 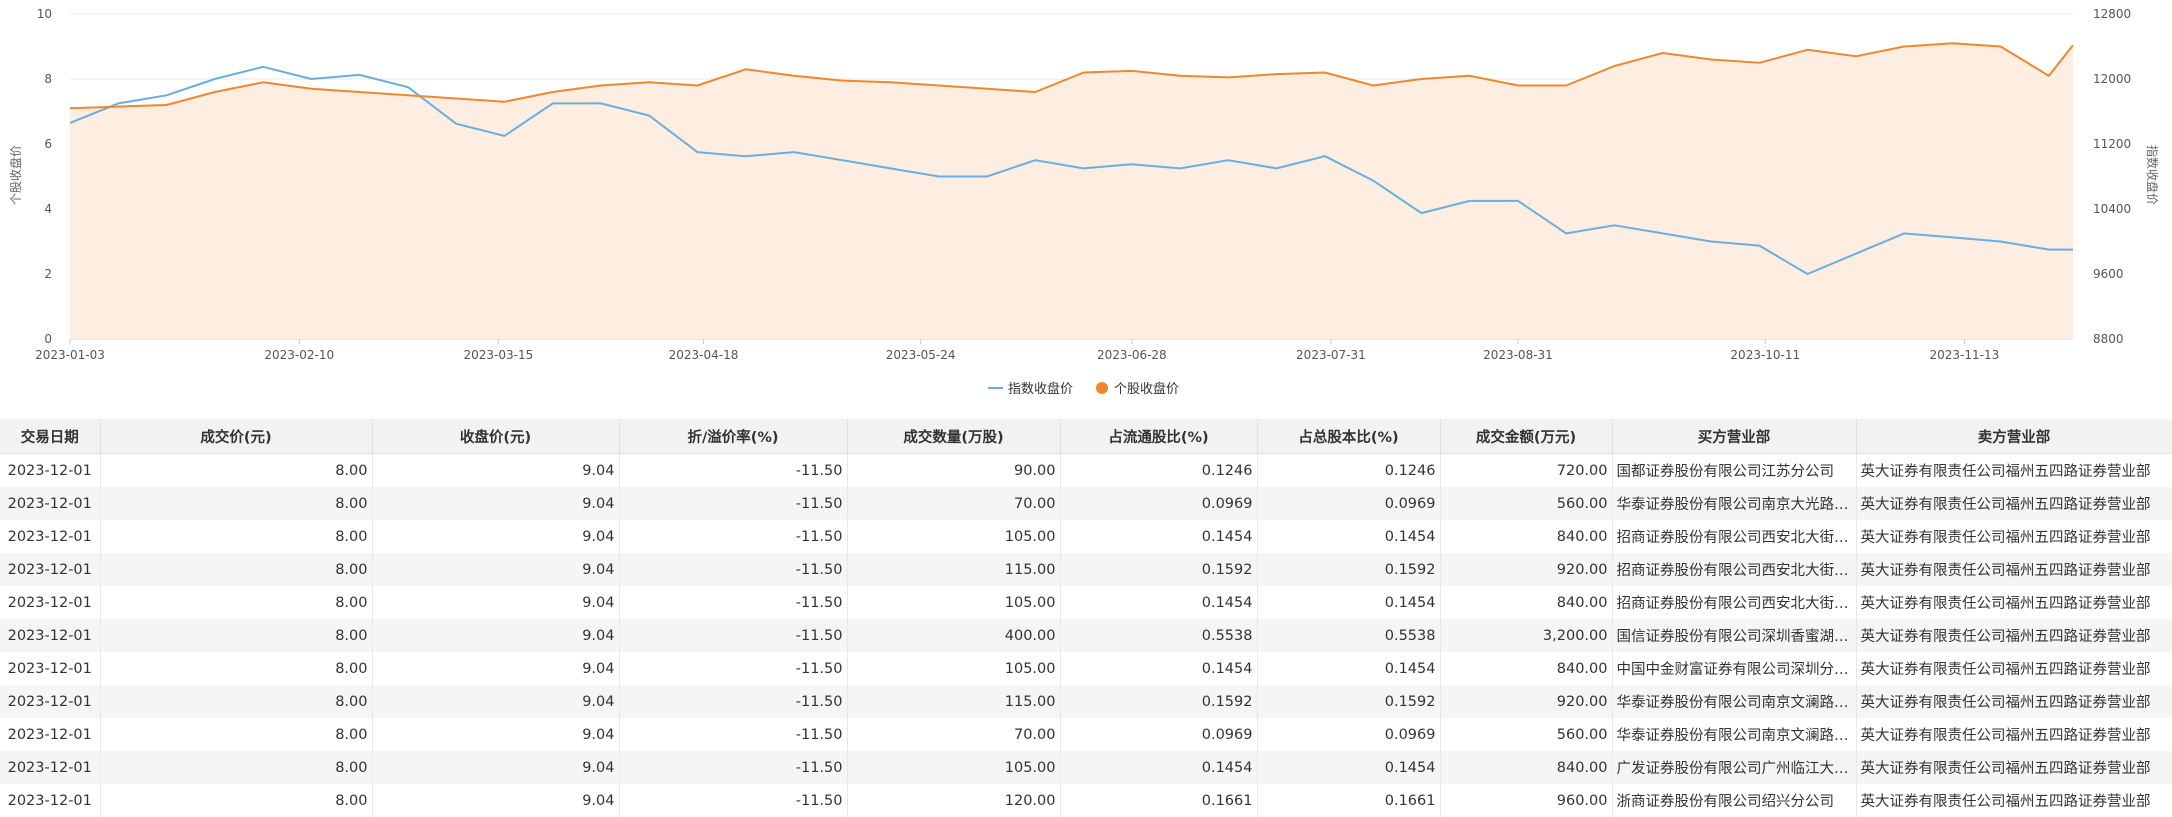 What do you see at coordinates (1349, 800) in the screenshot?
I see `cell-total-ratio: 0.1661` at bounding box center [1349, 800].